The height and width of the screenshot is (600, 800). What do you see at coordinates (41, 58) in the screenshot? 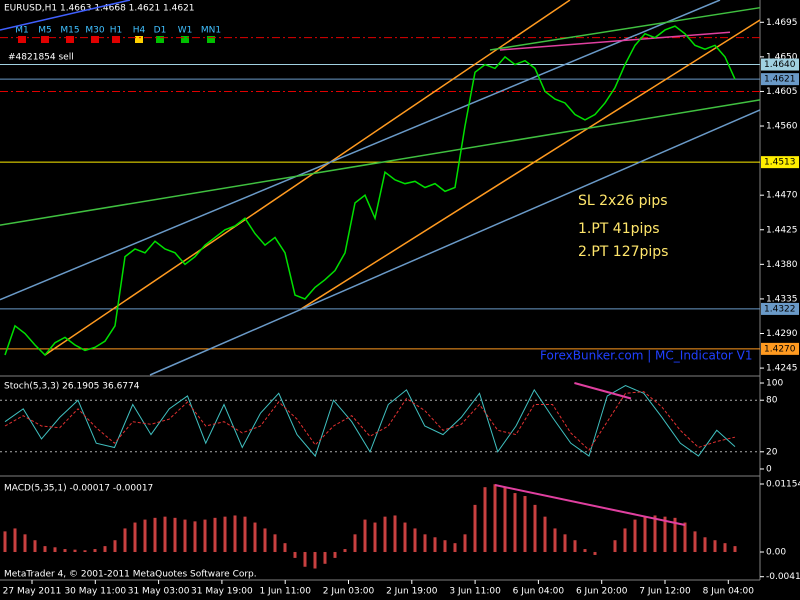
I see `order-label: #4821854 sell` at bounding box center [41, 58].